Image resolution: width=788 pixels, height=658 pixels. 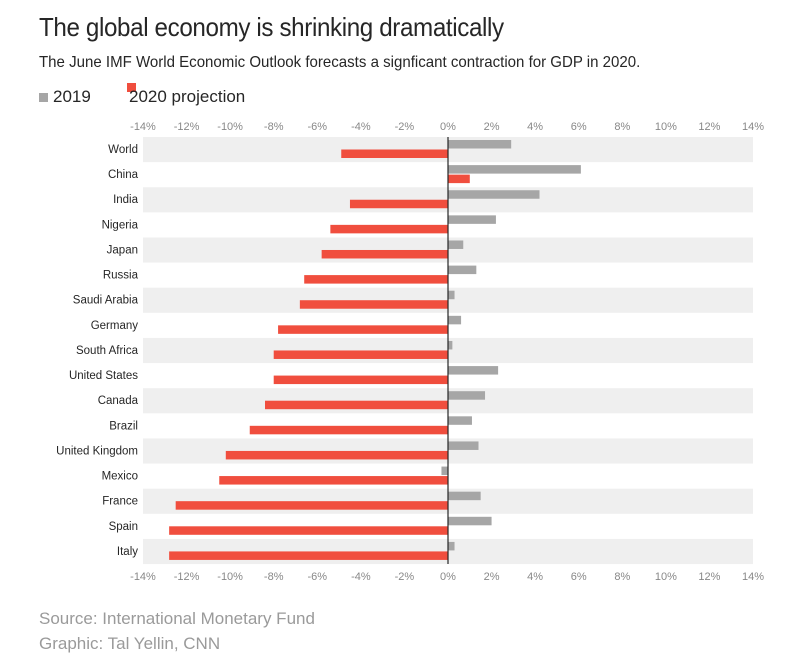 I want to click on category-label: Brazil, so click(x=123, y=426).